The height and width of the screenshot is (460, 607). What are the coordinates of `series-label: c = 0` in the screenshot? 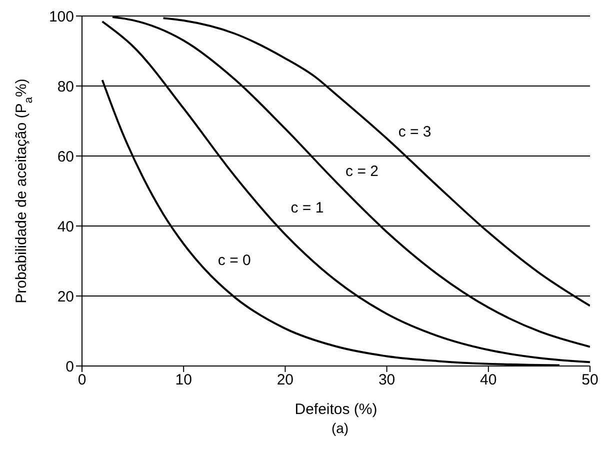 It's located at (234, 261).